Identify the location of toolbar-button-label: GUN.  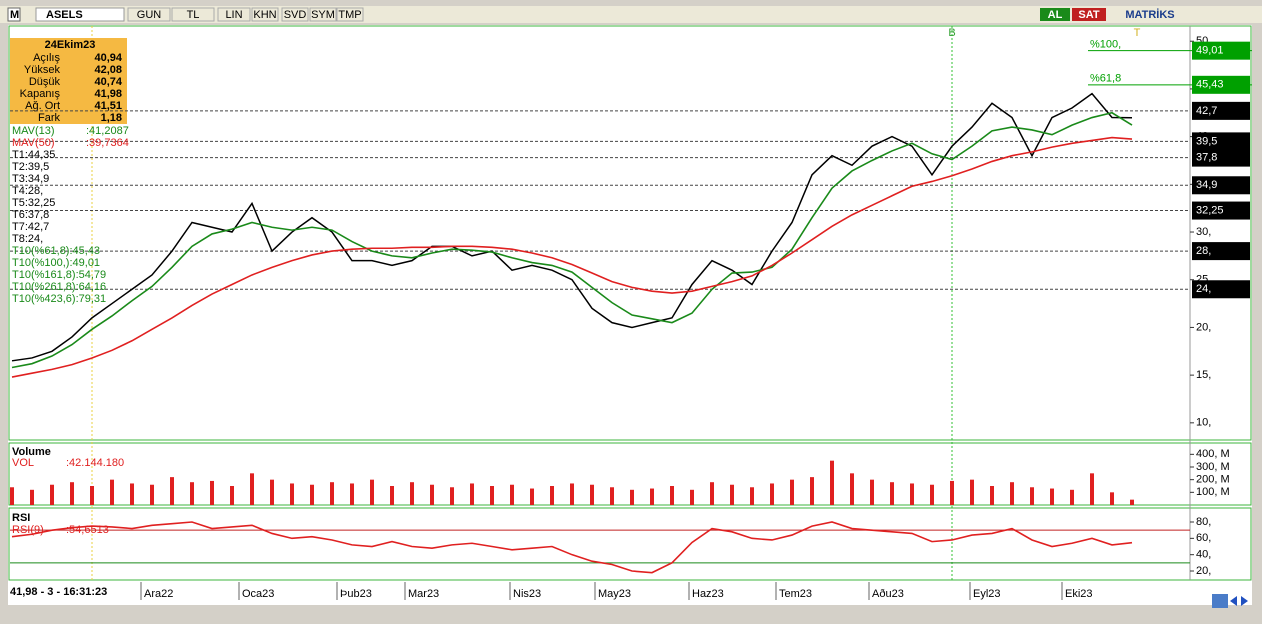
(149, 15).